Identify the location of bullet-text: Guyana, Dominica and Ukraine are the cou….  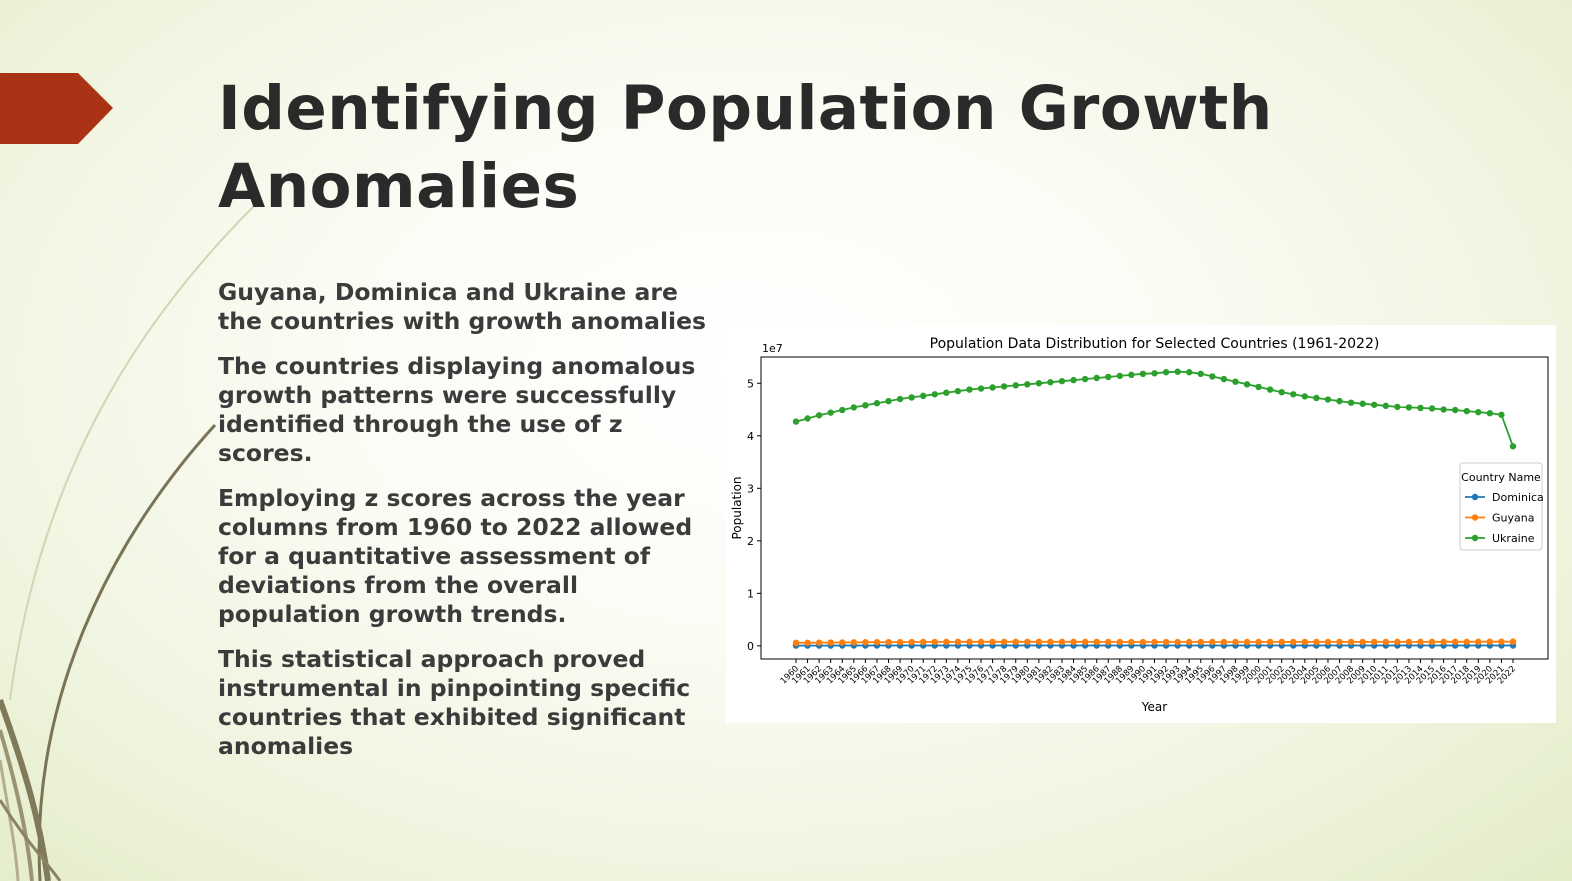
(462, 306).